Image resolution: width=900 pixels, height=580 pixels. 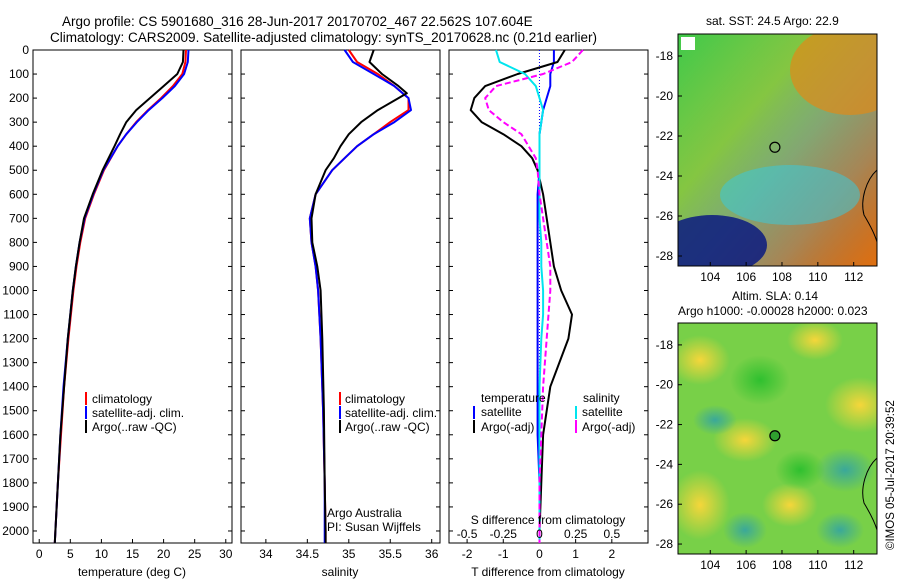 What do you see at coordinates (548, 572) in the screenshot?
I see `t-difference-label: T difference from climatology` at bounding box center [548, 572].